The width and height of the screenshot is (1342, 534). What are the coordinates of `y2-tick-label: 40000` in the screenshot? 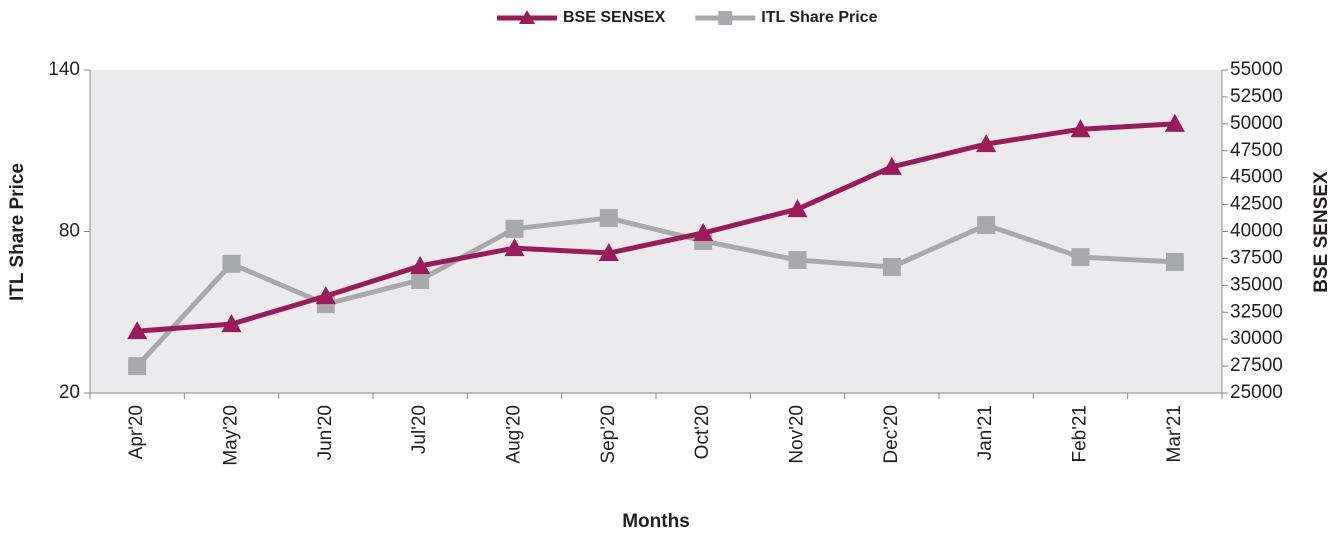 It's located at (1256, 231).